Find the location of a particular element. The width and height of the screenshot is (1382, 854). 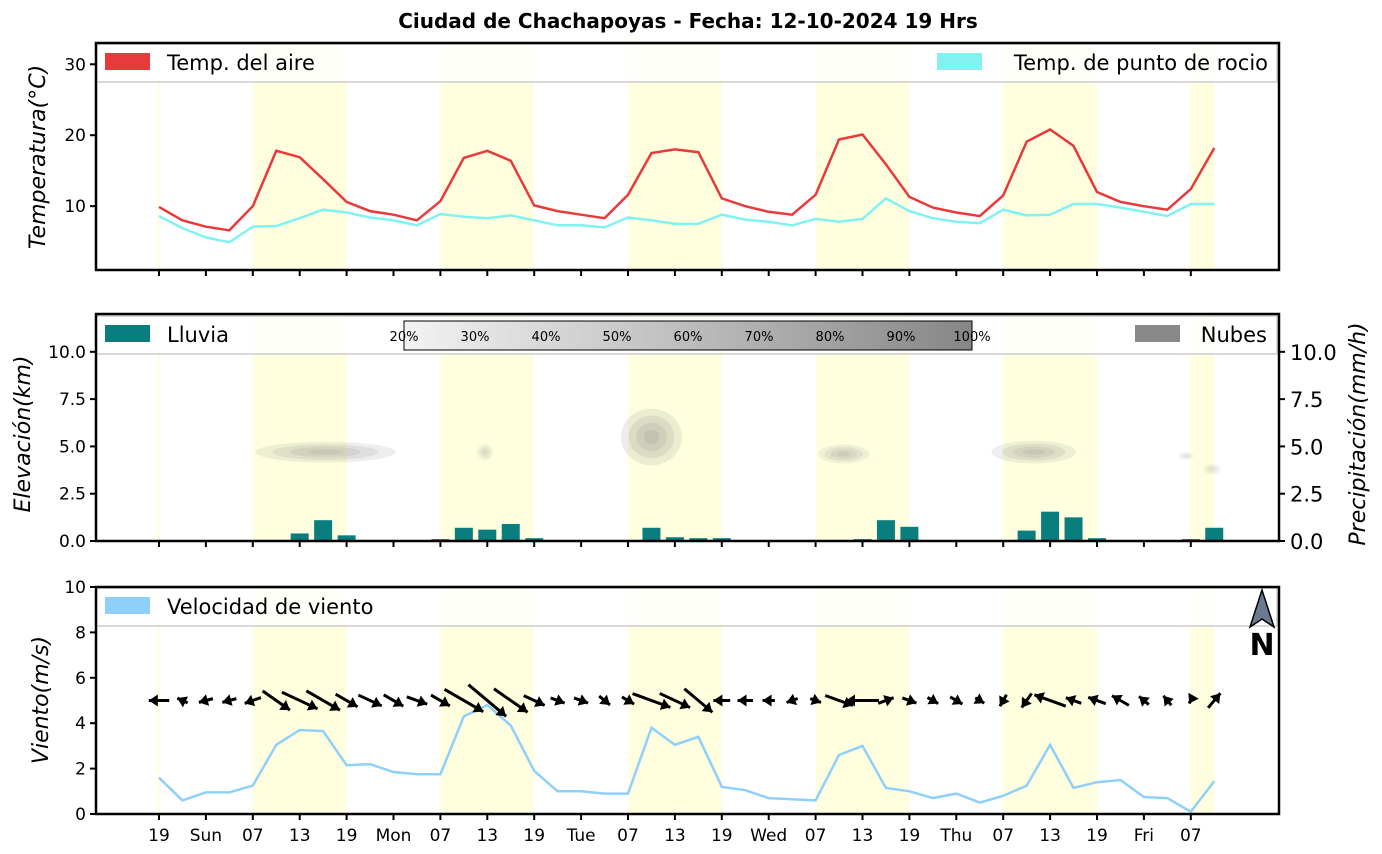

wind-axis-label: Viento(m/s) is located at coordinates (41, 700).